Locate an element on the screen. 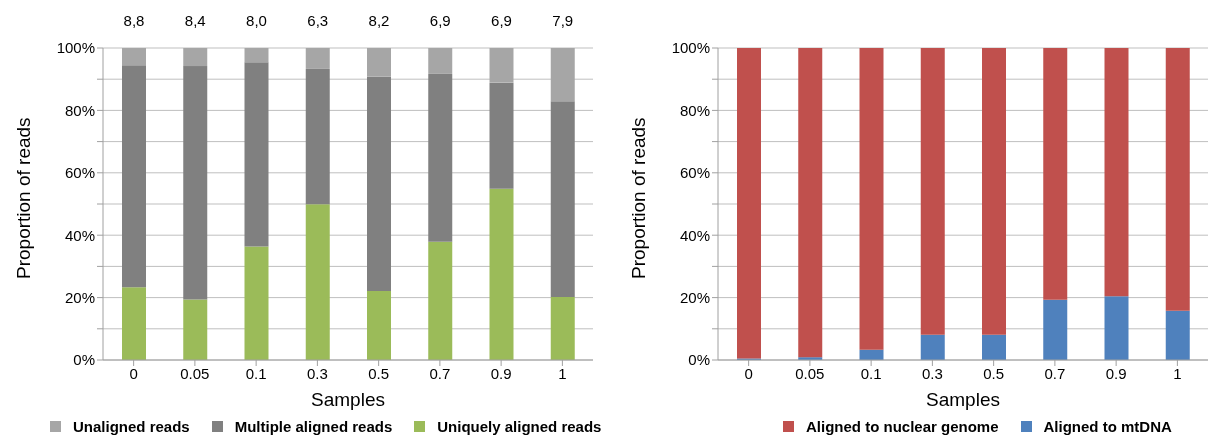  text: 6,3 is located at coordinates (318, 20).